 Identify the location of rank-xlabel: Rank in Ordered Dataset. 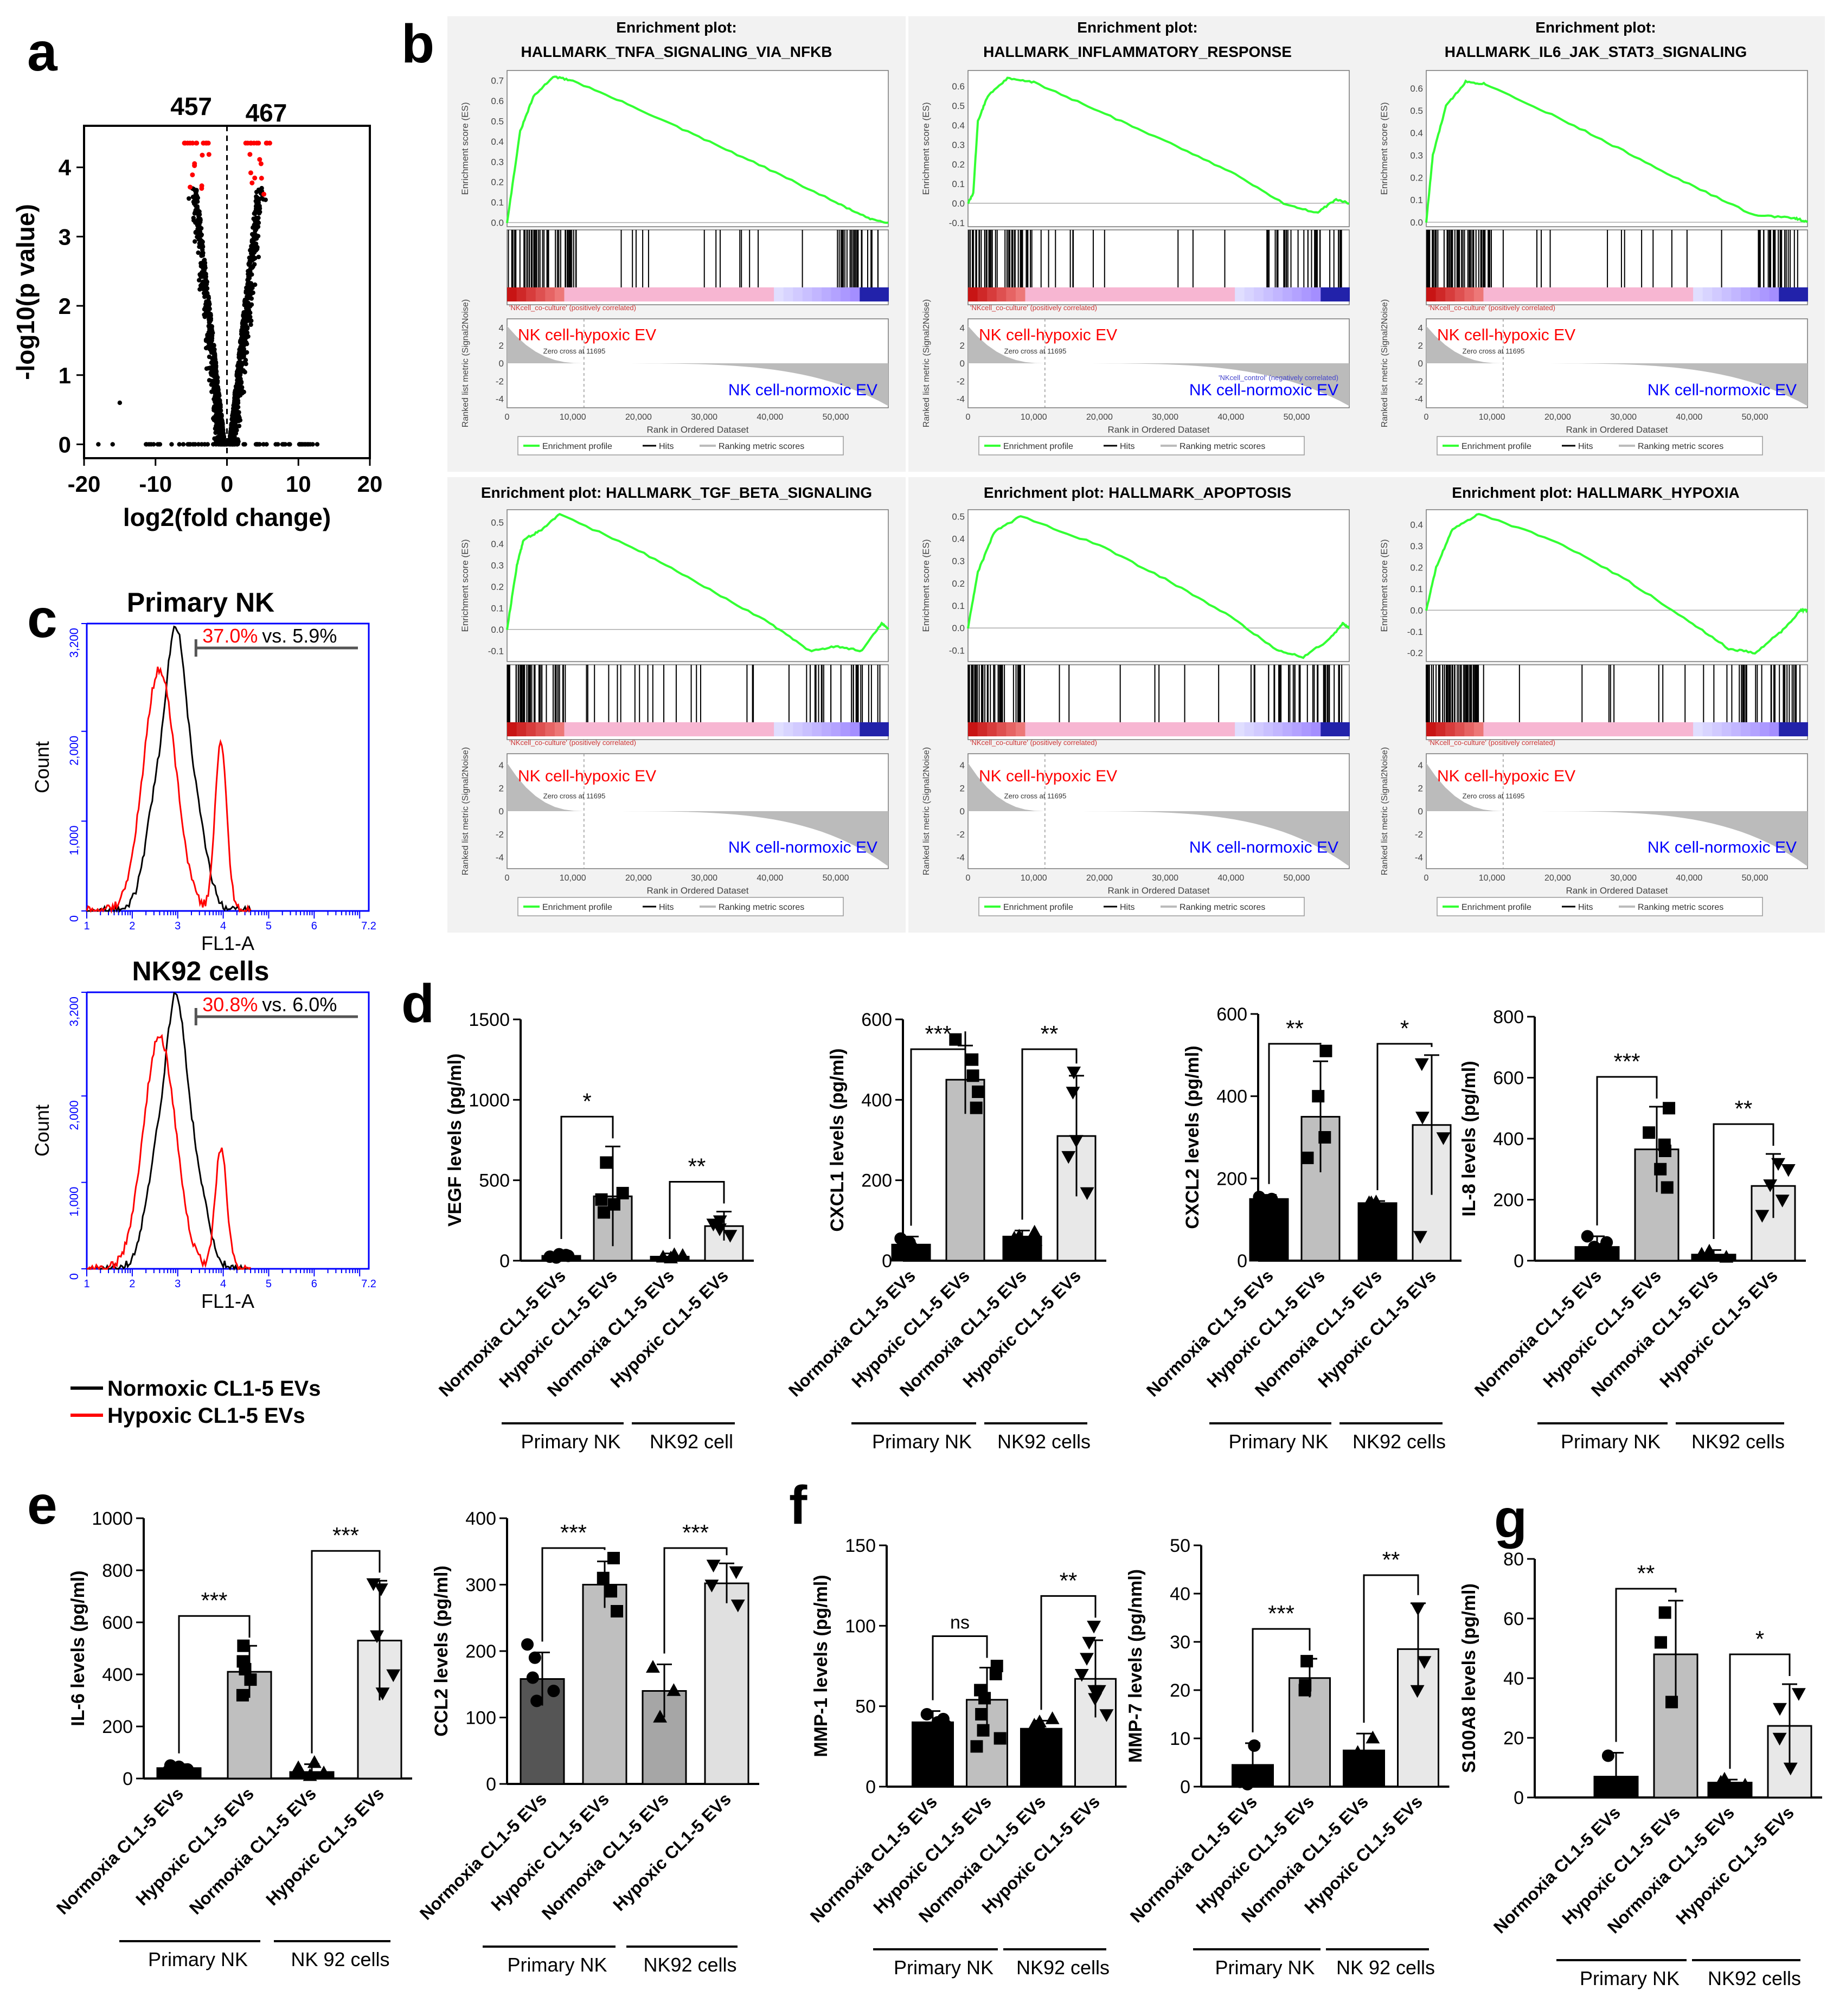
(1617, 891).